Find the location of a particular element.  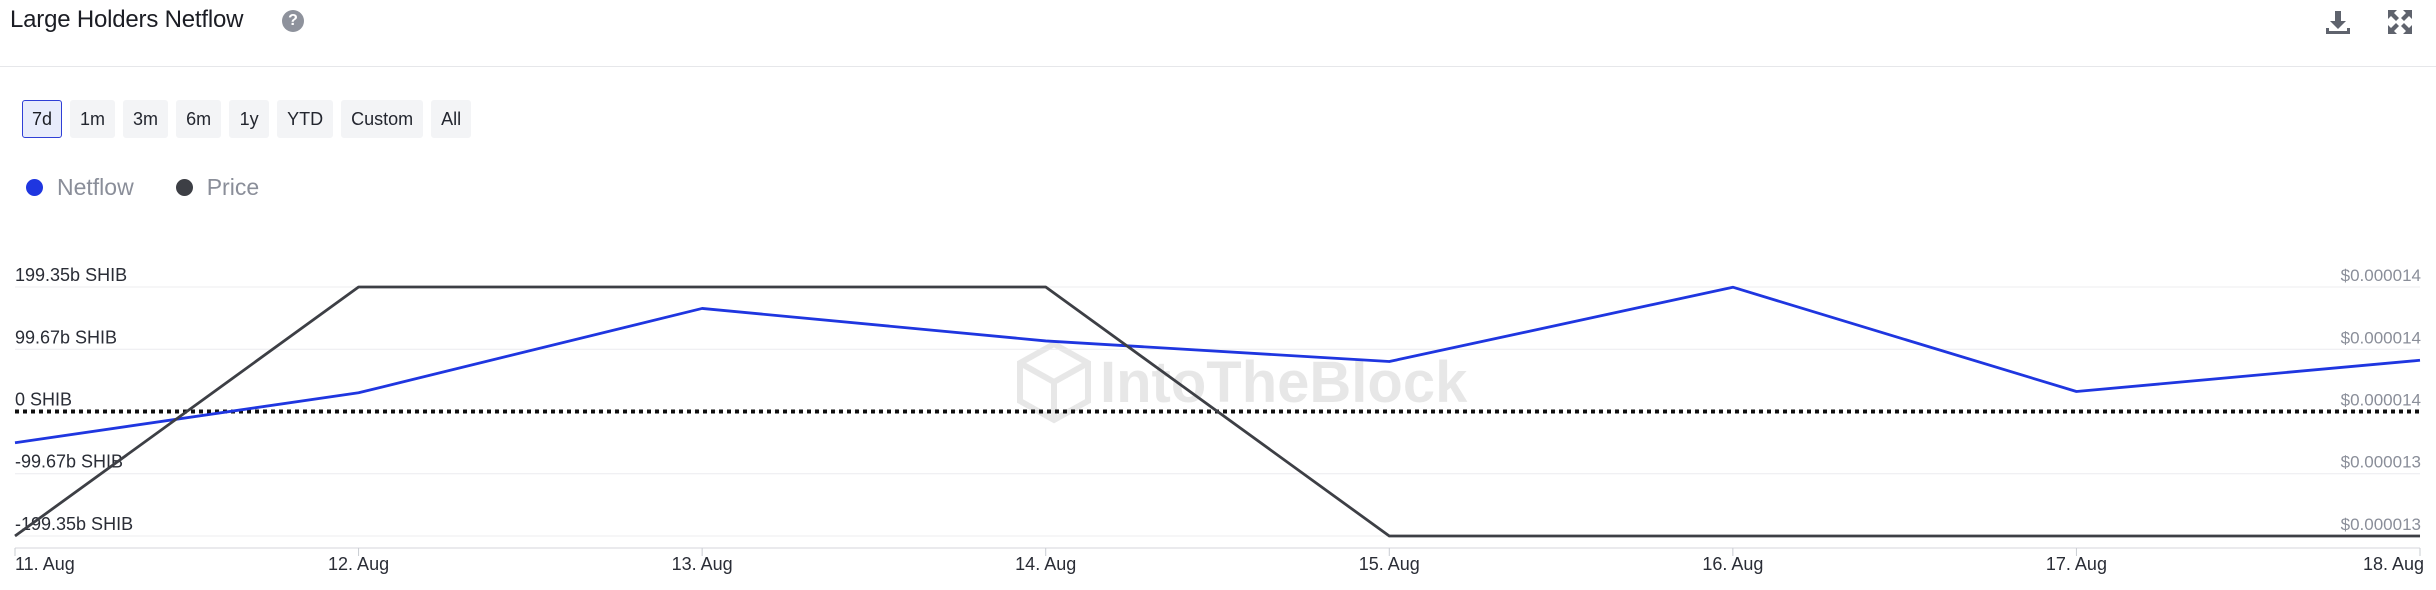

y-left-tick-label: 199.35b SHIB is located at coordinates (71, 275).